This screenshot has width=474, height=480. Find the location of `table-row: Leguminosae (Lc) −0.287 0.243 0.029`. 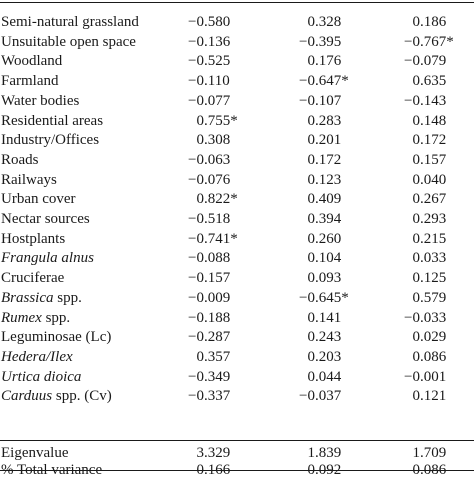

table-row: Leguminosae (Lc) −0.287 0.243 0.029 is located at coordinates (224, 337).